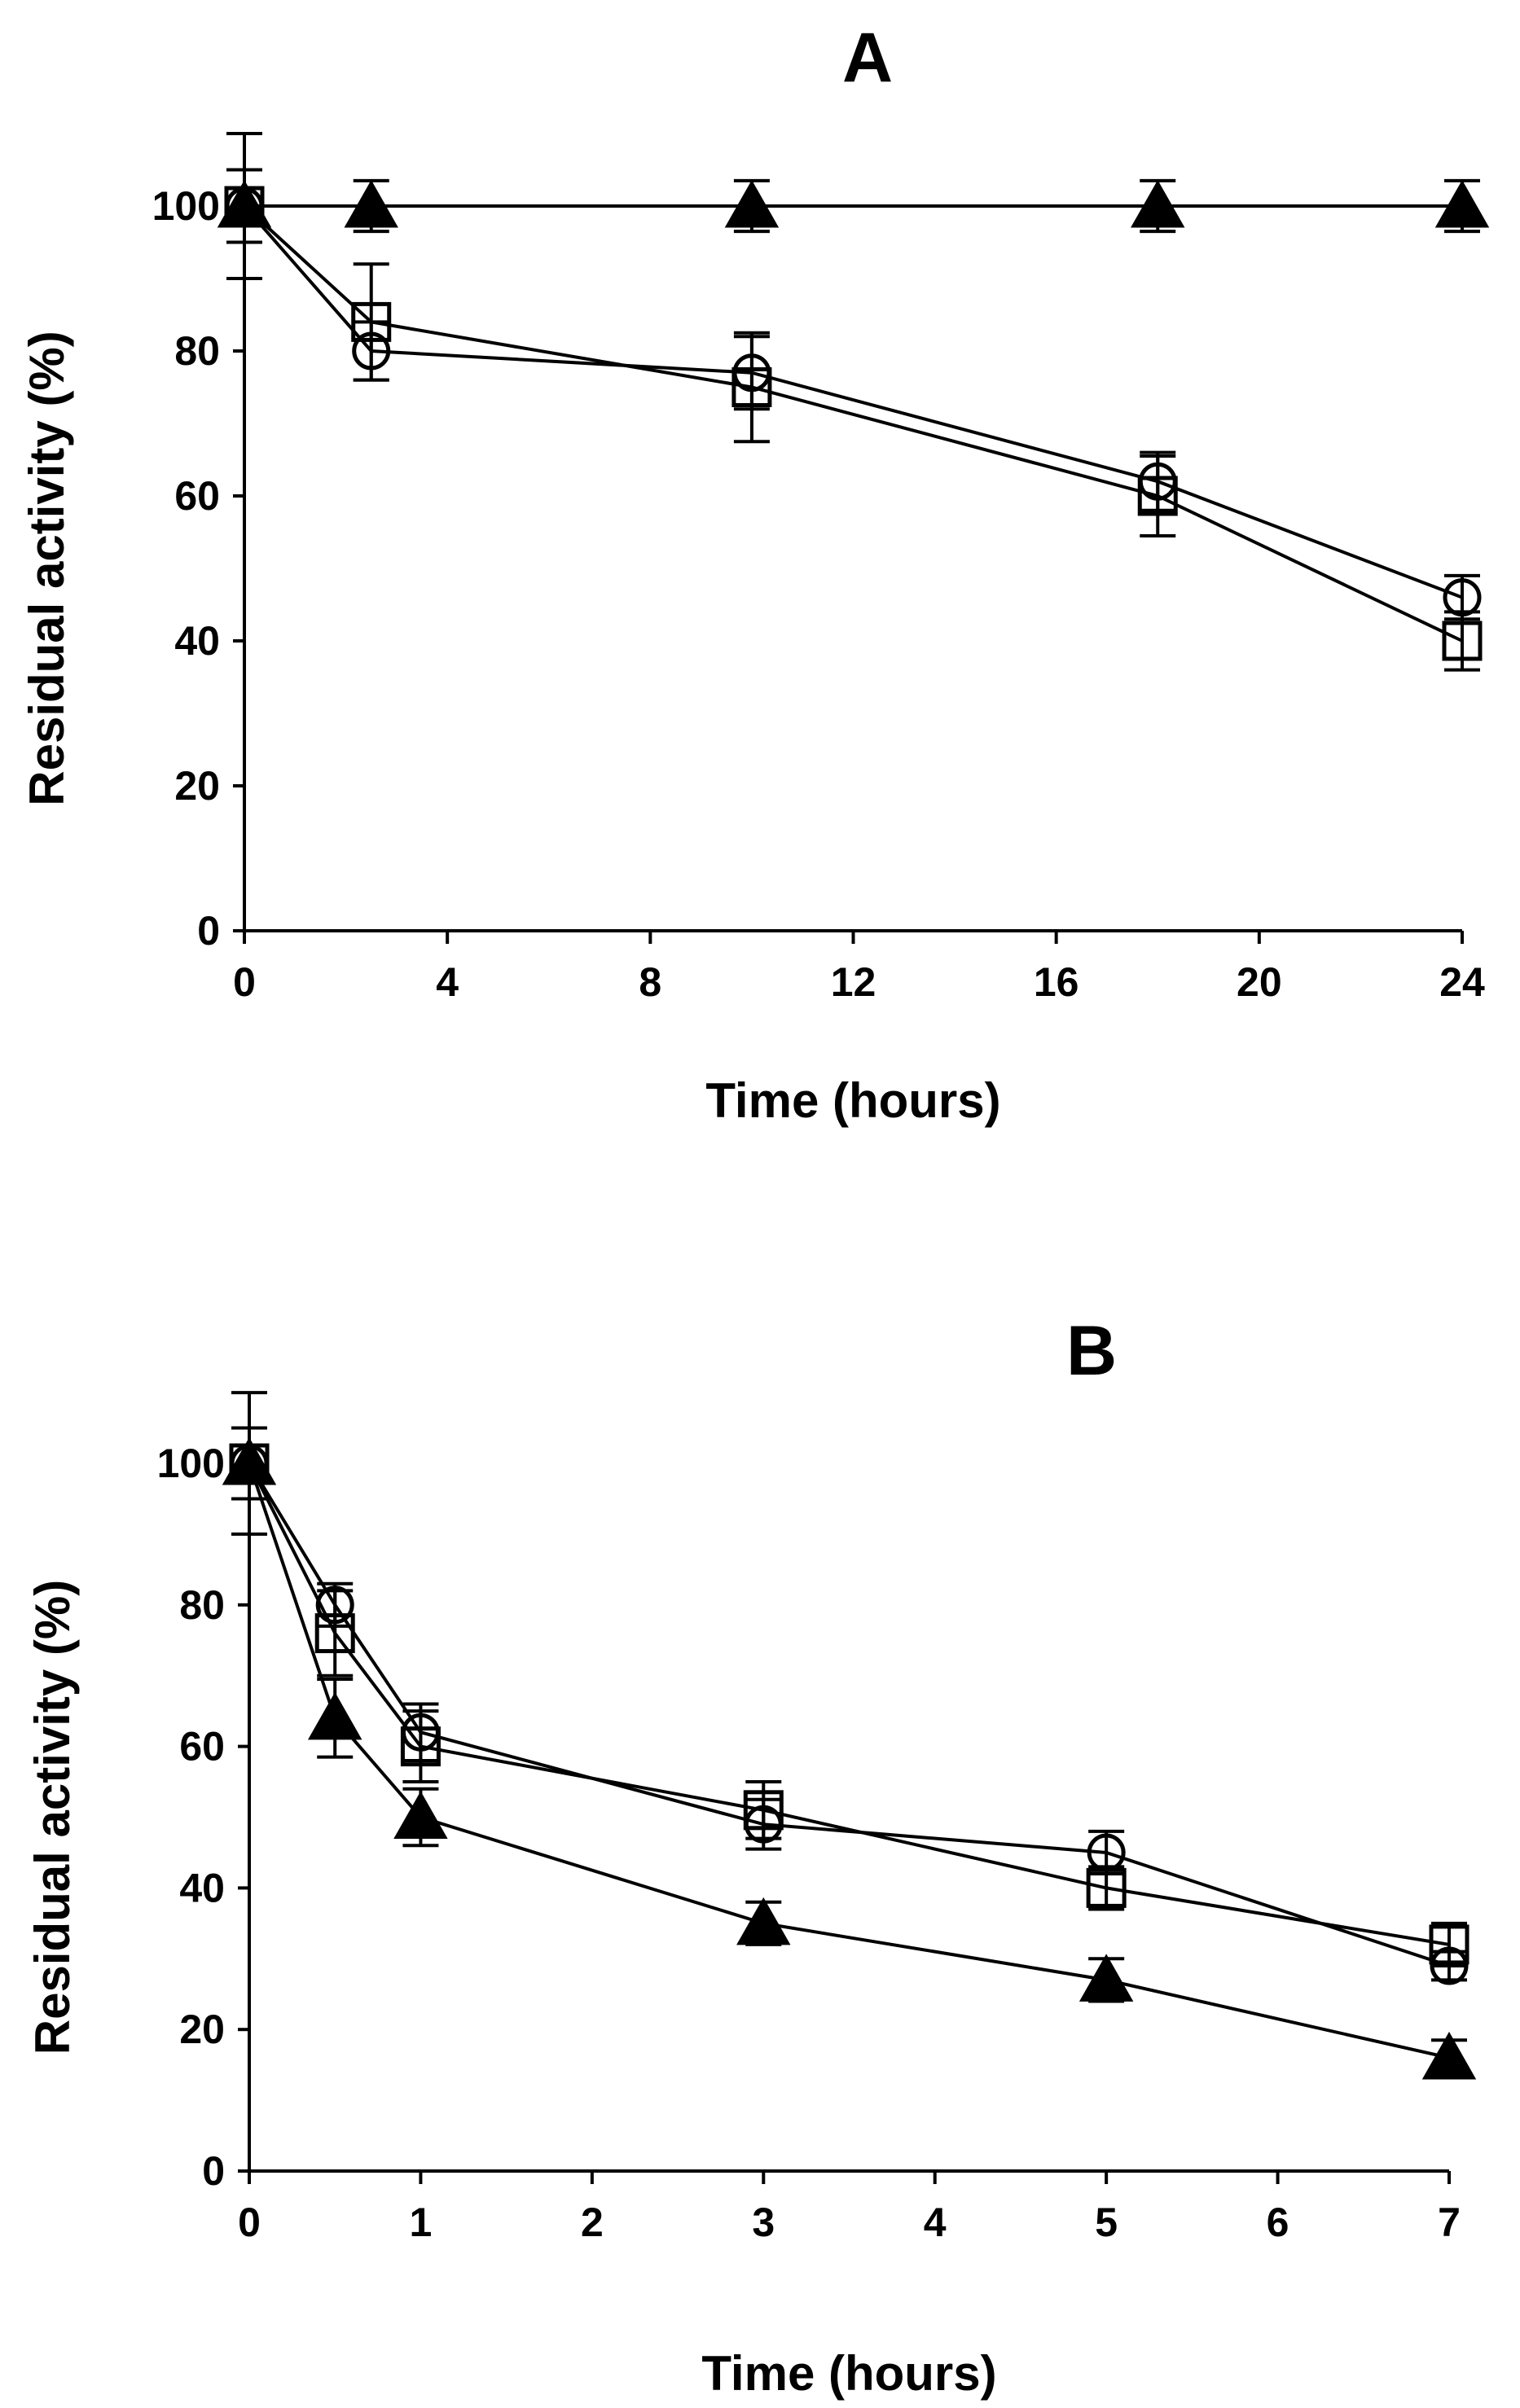 The image size is (1520, 2408). I want to click on x-tick-label: 6, so click(1278, 2222).